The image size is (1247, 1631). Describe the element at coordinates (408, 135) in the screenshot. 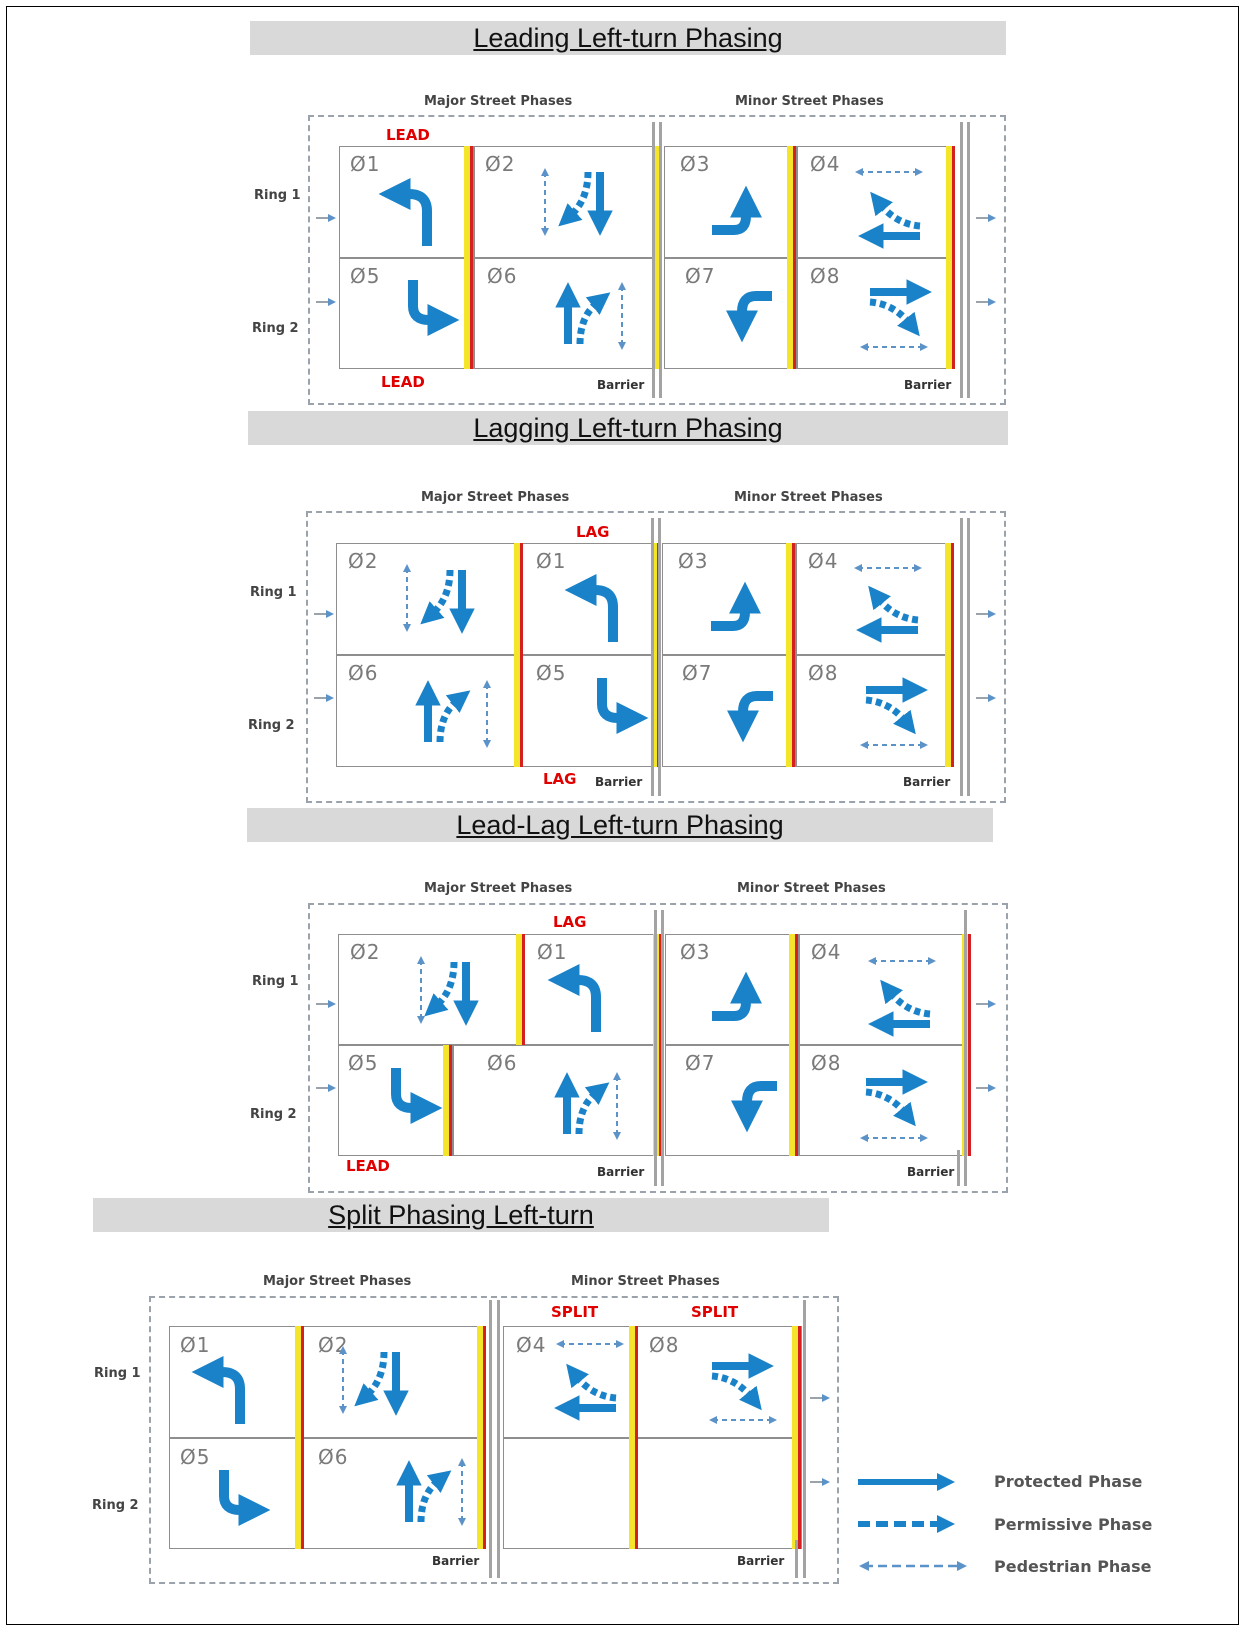

I see `lead-label-top: LEAD` at that location.